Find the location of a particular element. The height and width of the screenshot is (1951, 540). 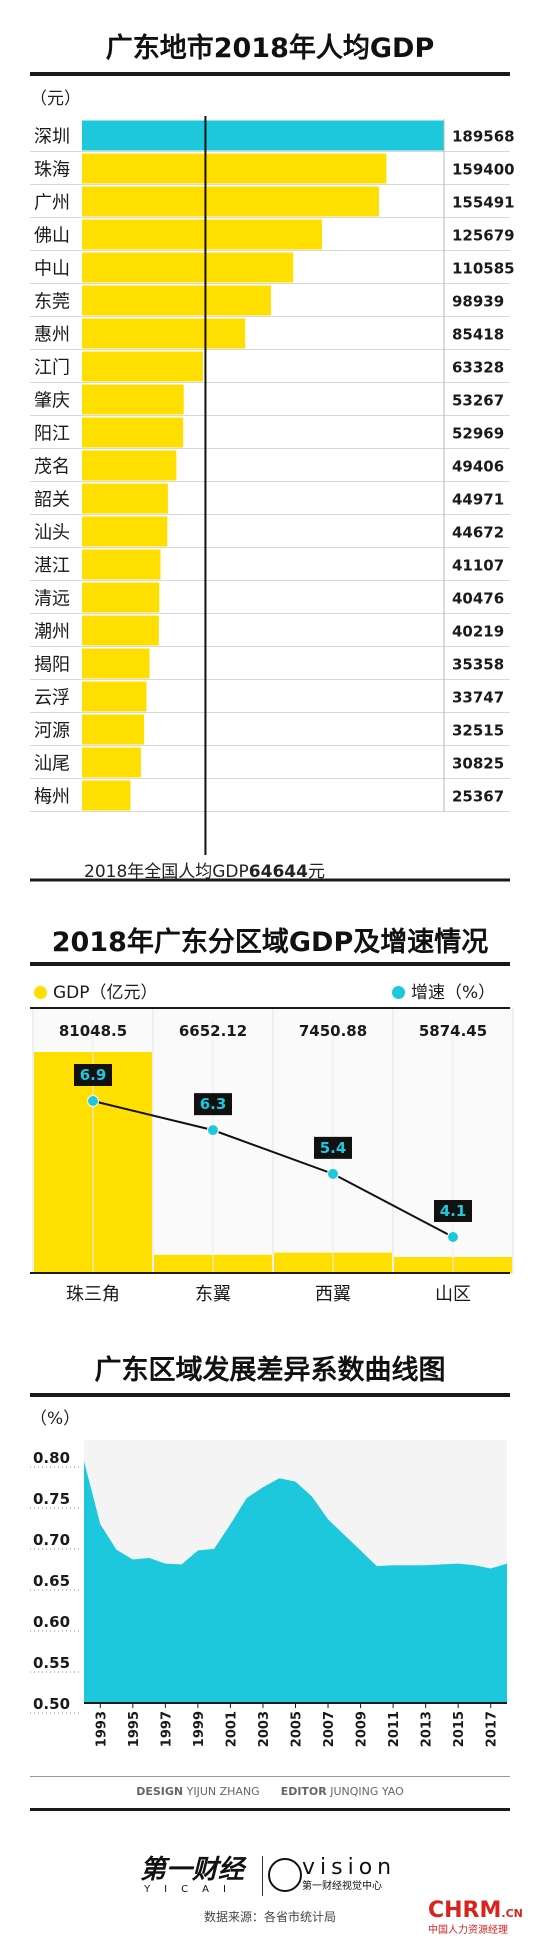

value-label: 49406 is located at coordinates (478, 467).